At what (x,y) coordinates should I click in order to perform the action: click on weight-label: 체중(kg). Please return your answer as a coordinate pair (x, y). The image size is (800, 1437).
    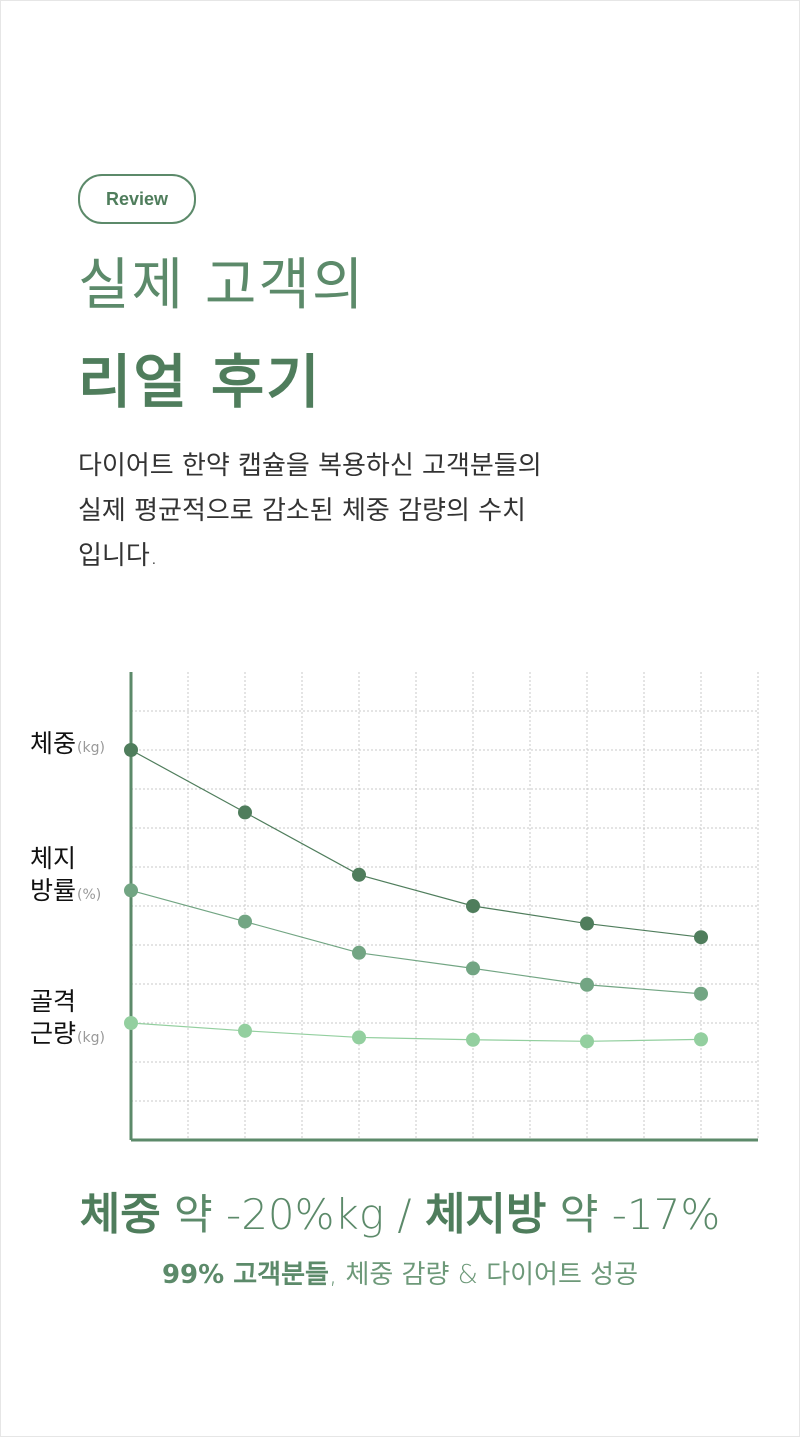
    Looking at the image, I should click on (67, 746).